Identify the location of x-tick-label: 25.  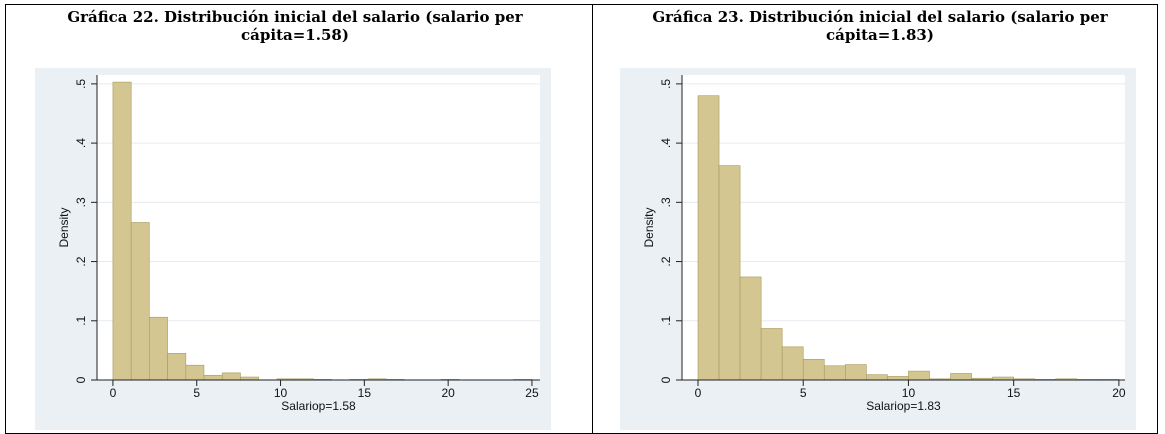
(532, 393).